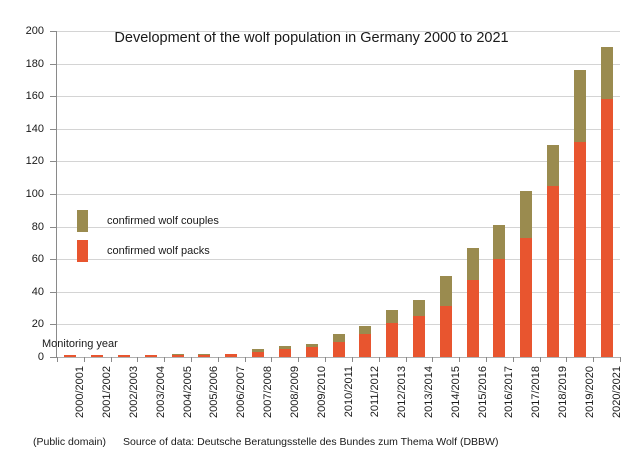 The height and width of the screenshot is (463, 623). I want to click on x-axis-tick-label: 2017/2018, so click(536, 392).